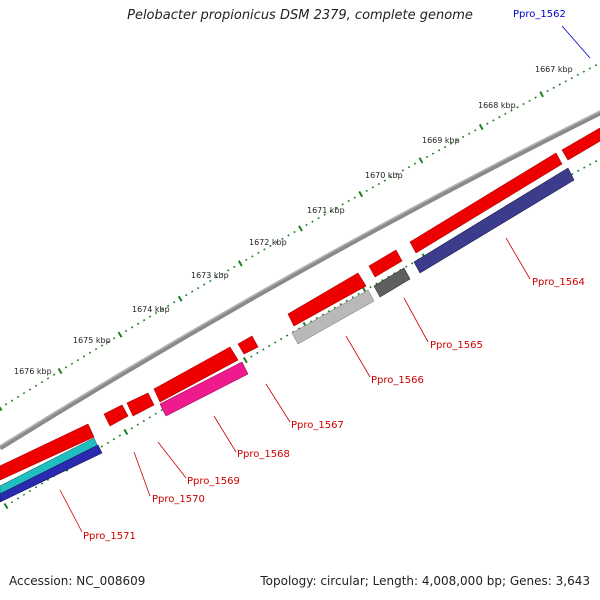 The image size is (600, 600). Describe the element at coordinates (33, 371) in the screenshot. I see `kbp-label-1676: 1676 kbp` at that location.